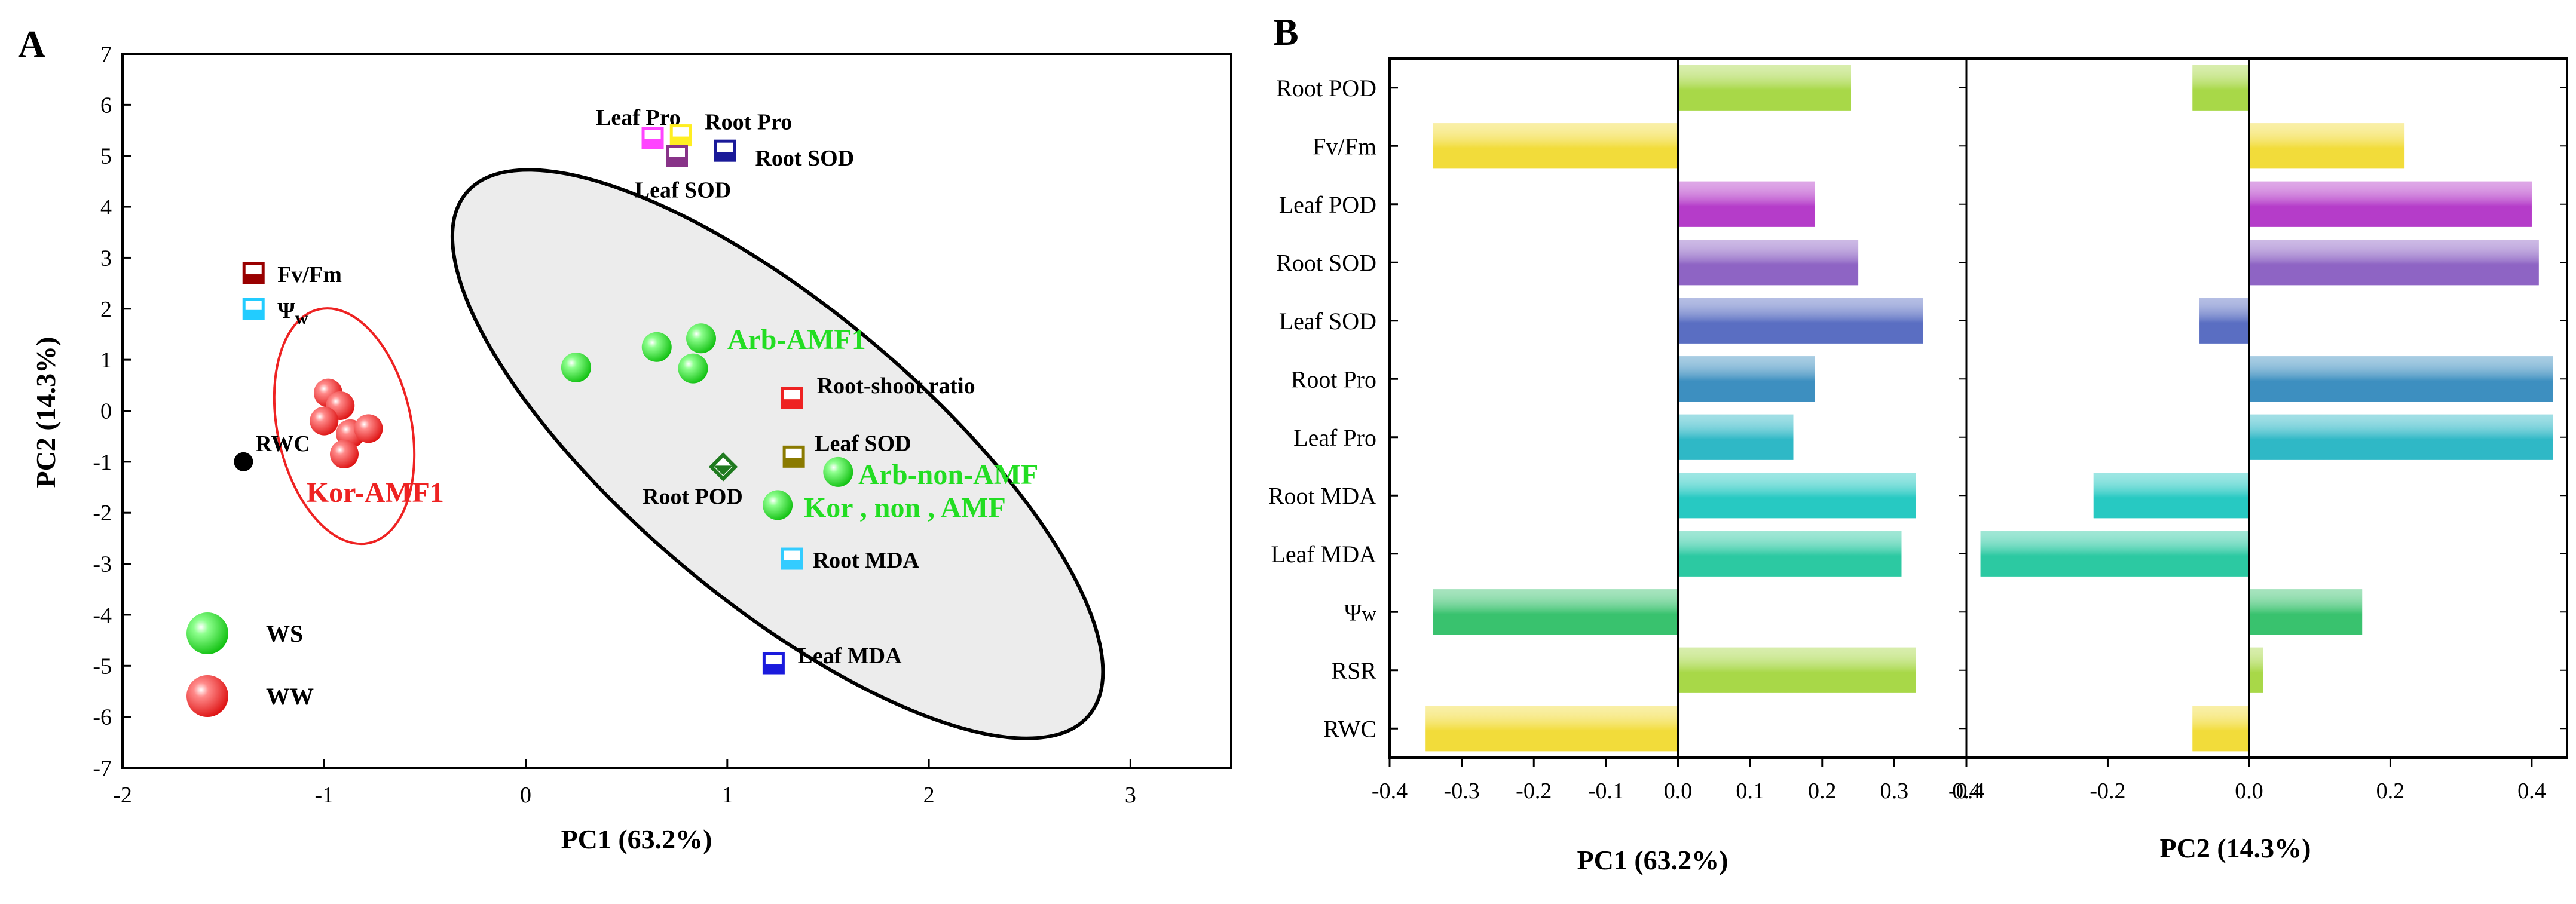 The width and height of the screenshot is (2576, 904). I want to click on category-label: Leaf SOD, so click(1327, 321).